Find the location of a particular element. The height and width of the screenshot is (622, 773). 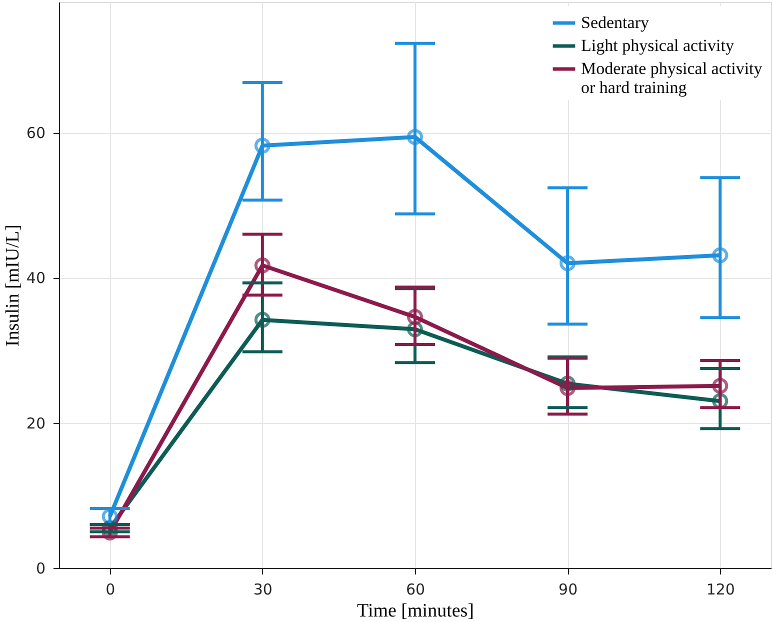

x-tick-label: 30 is located at coordinates (262, 589).